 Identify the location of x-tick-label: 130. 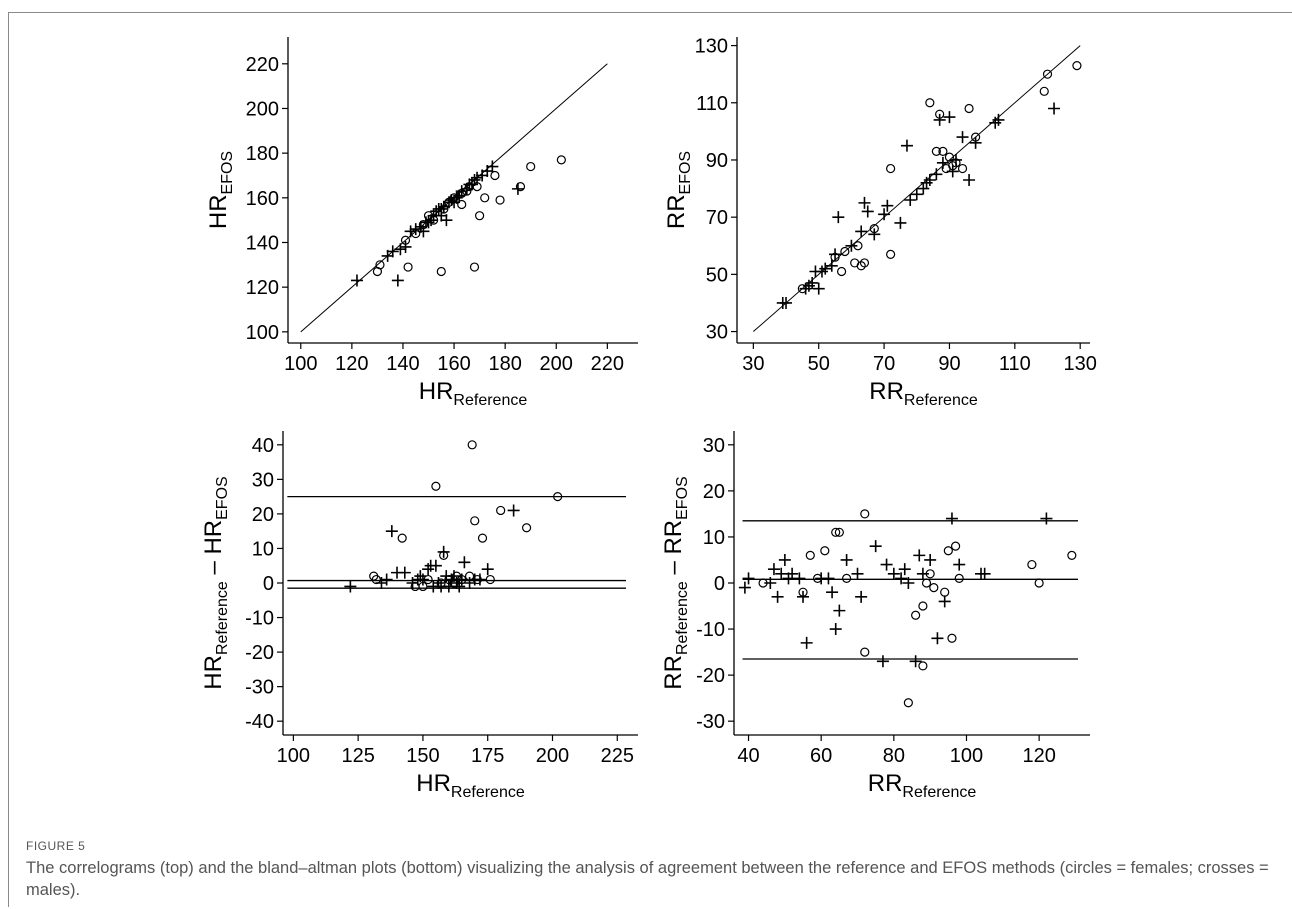
(1080, 364).